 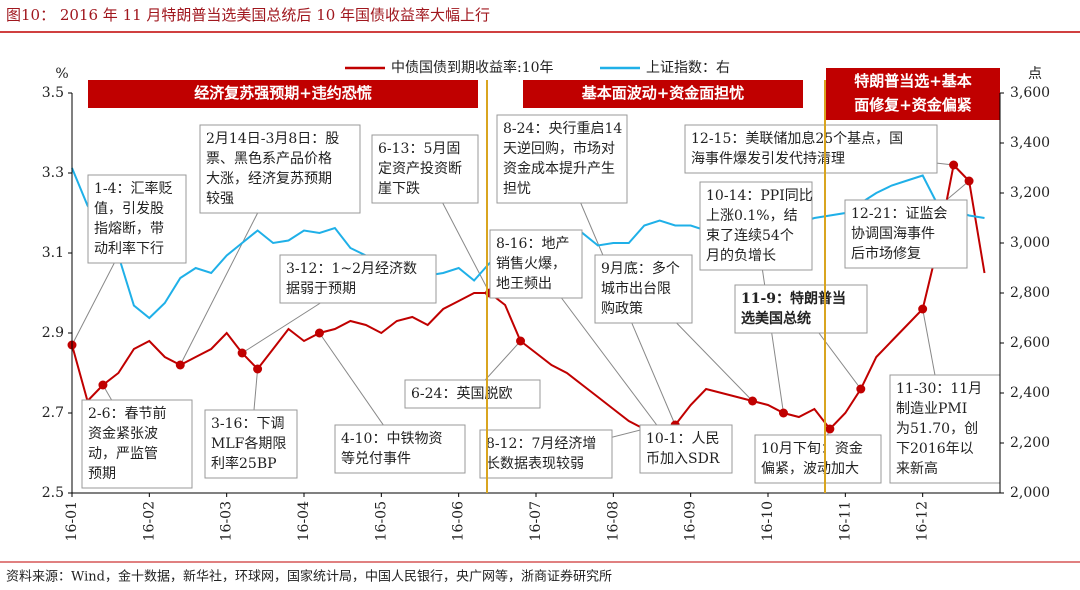 I want to click on y-tick-label: 3.1, so click(x=53, y=253).